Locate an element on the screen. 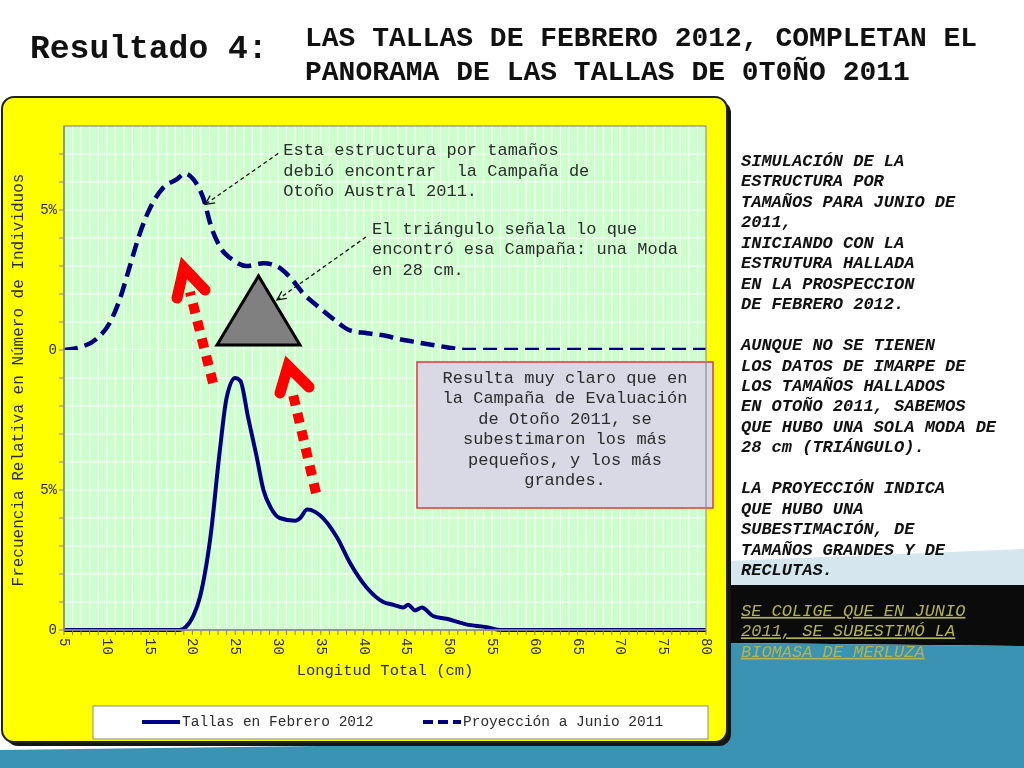 Image resolution: width=1024 pixels, height=768 pixels. chart-subtitle: LAS TALLAS DE FEBRERO 2012, COMPLETAN EL PANORAMA DE LAS TALLAS DE 0T0ÑO 2011 is located at coordinates (641, 55).